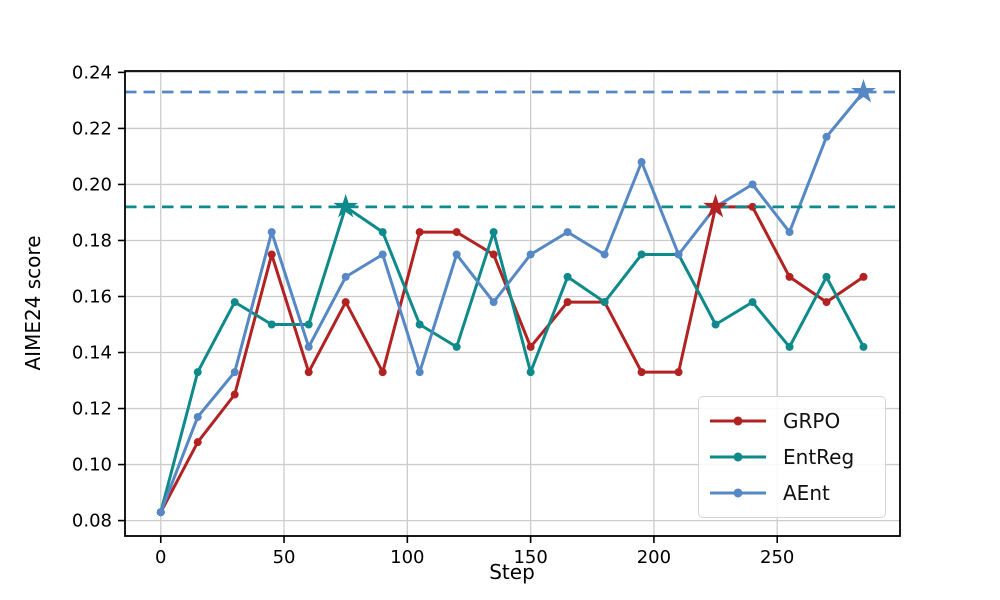  I want to click on legend-item-aent: AEnt, so click(797, 493).